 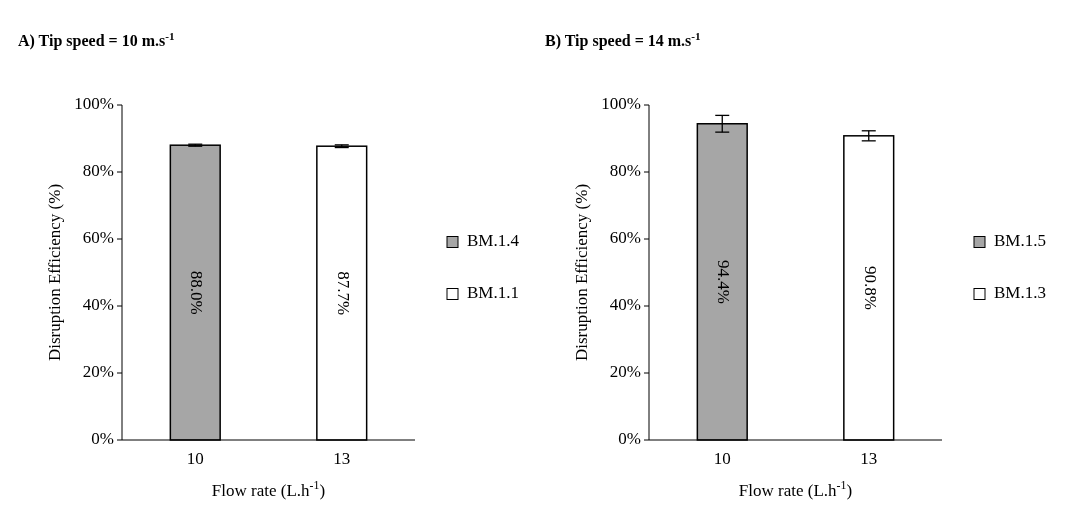 What do you see at coordinates (1020, 241) in the screenshot?
I see `legend-label: BM.1.5` at bounding box center [1020, 241].